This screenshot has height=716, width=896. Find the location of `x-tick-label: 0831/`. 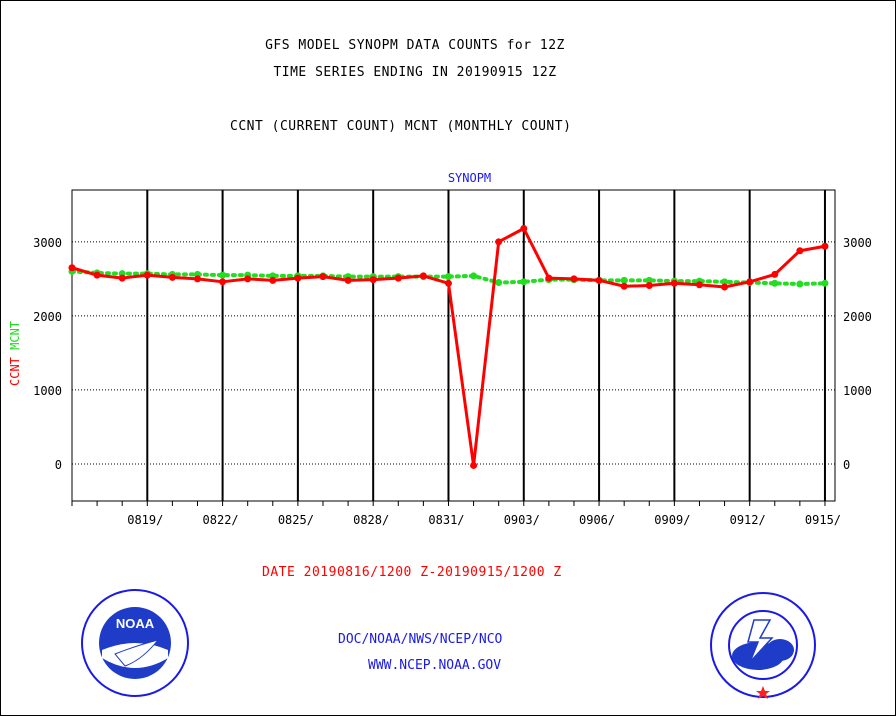

x-tick-label: 0831/ is located at coordinates (446, 520).